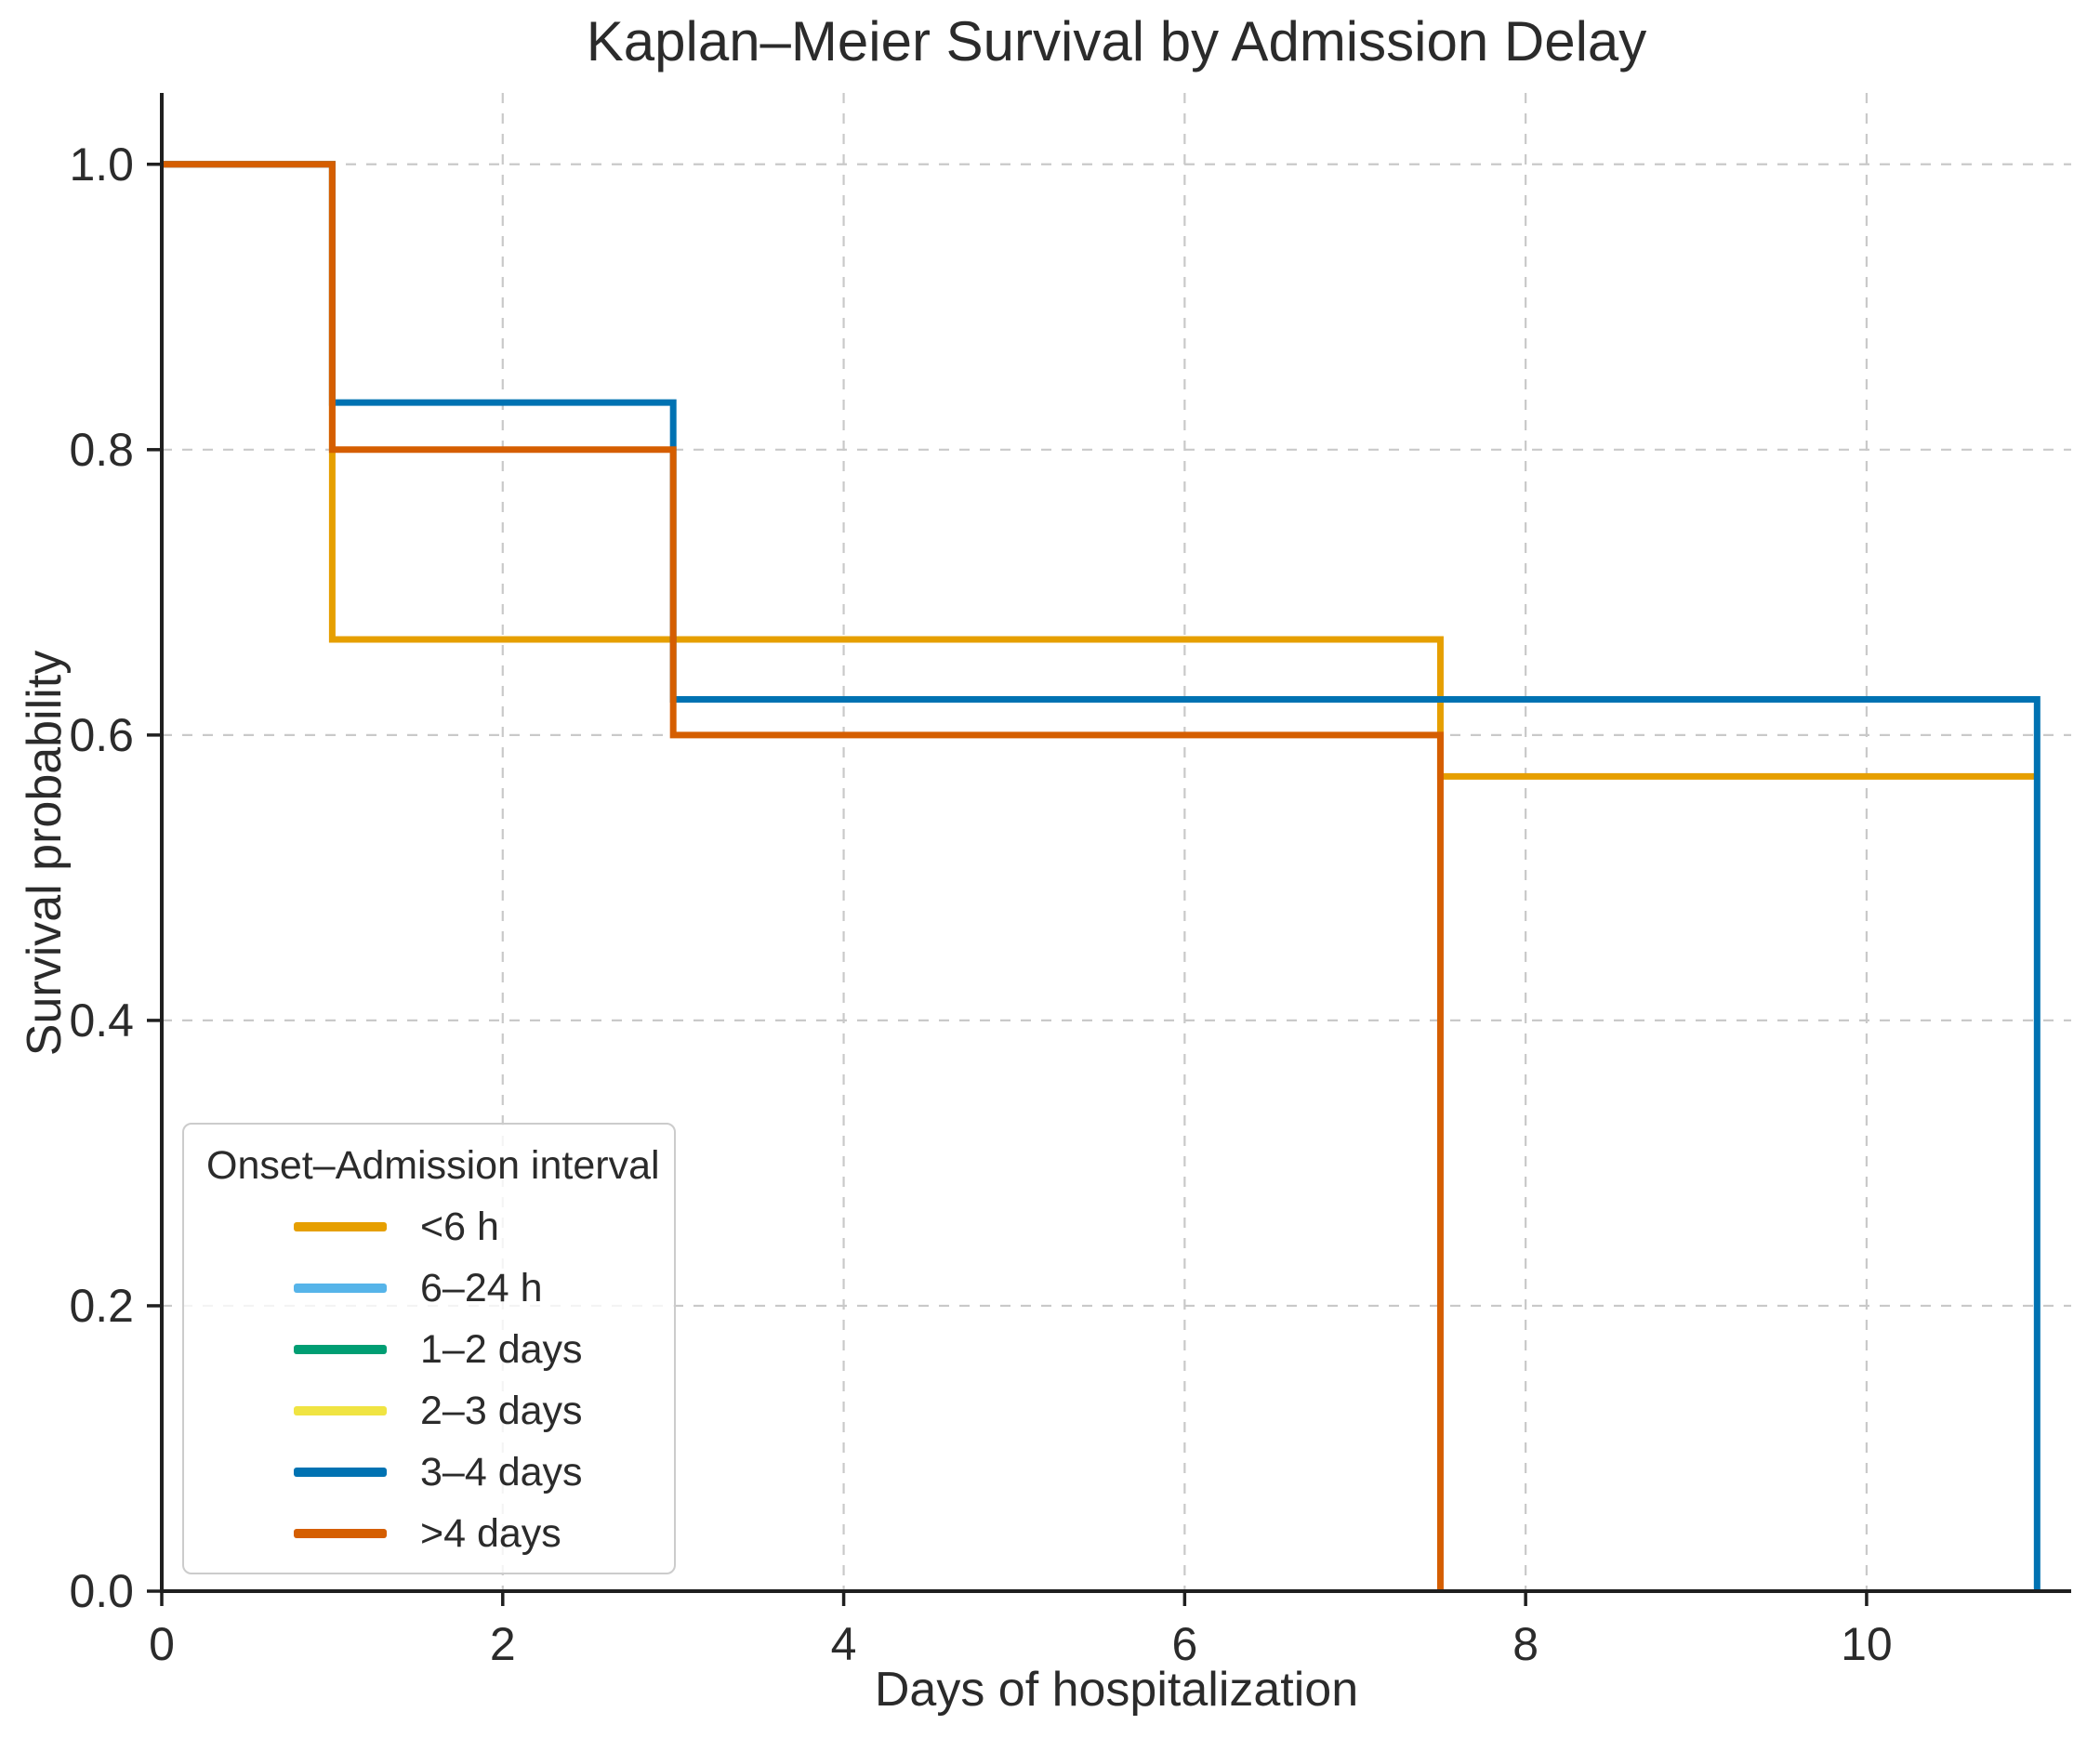  I want to click on y-tick-label: 0.4, so click(101, 1020).